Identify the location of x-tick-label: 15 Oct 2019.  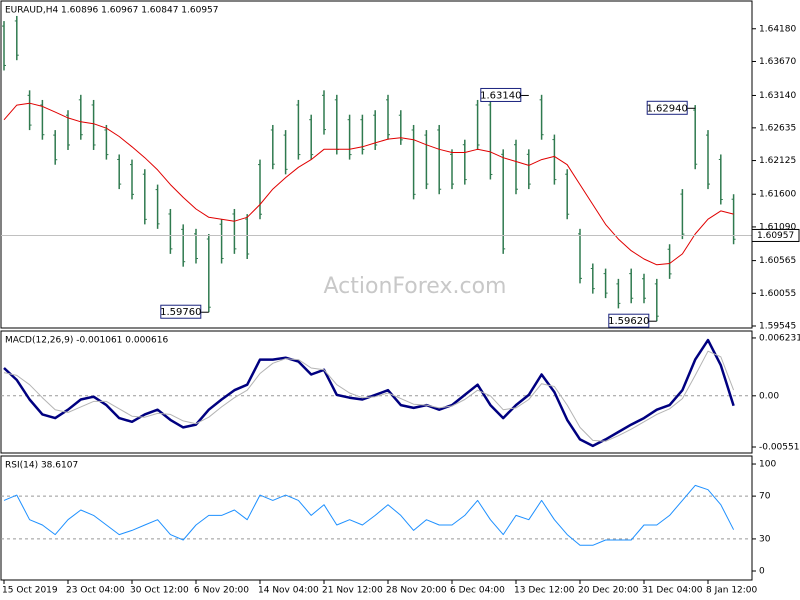
(30, 591).